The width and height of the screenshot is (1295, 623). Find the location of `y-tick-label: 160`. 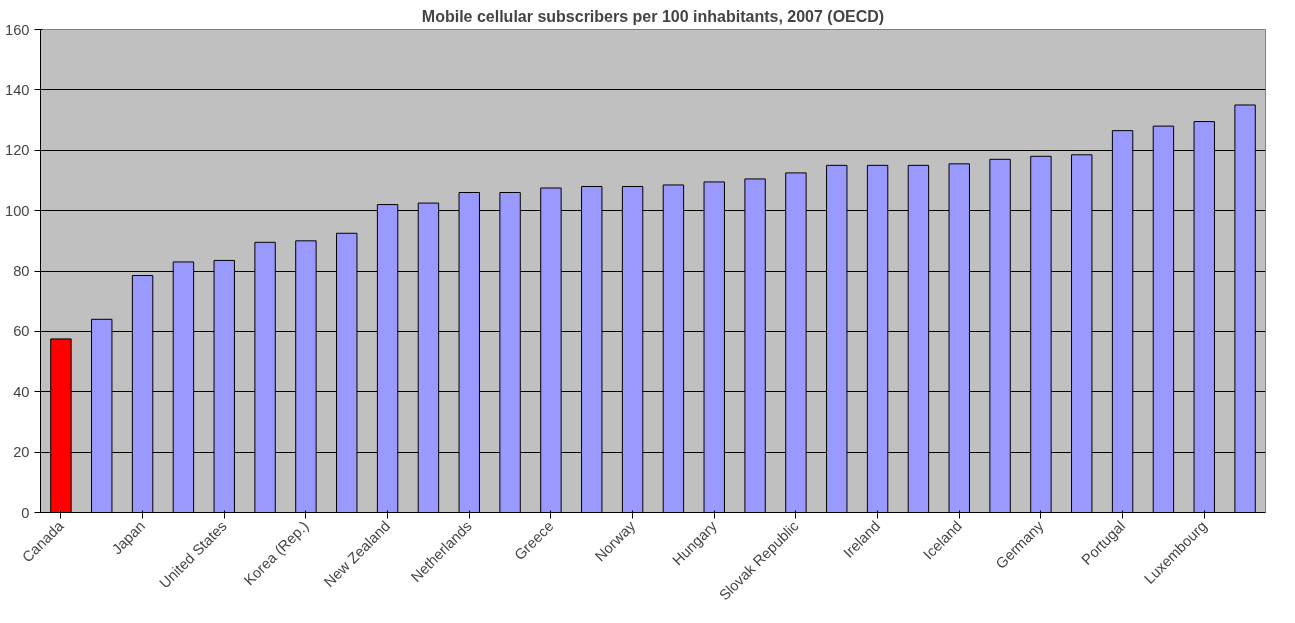

y-tick-label: 160 is located at coordinates (17, 29).